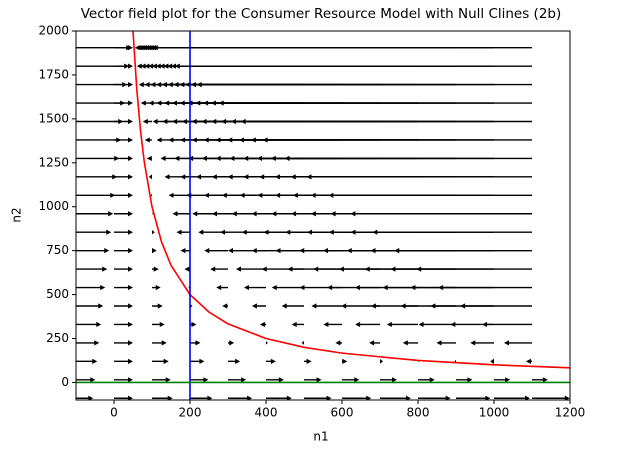 The width and height of the screenshot is (629, 453). I want to click on x-tick-label: 1200, so click(570, 413).